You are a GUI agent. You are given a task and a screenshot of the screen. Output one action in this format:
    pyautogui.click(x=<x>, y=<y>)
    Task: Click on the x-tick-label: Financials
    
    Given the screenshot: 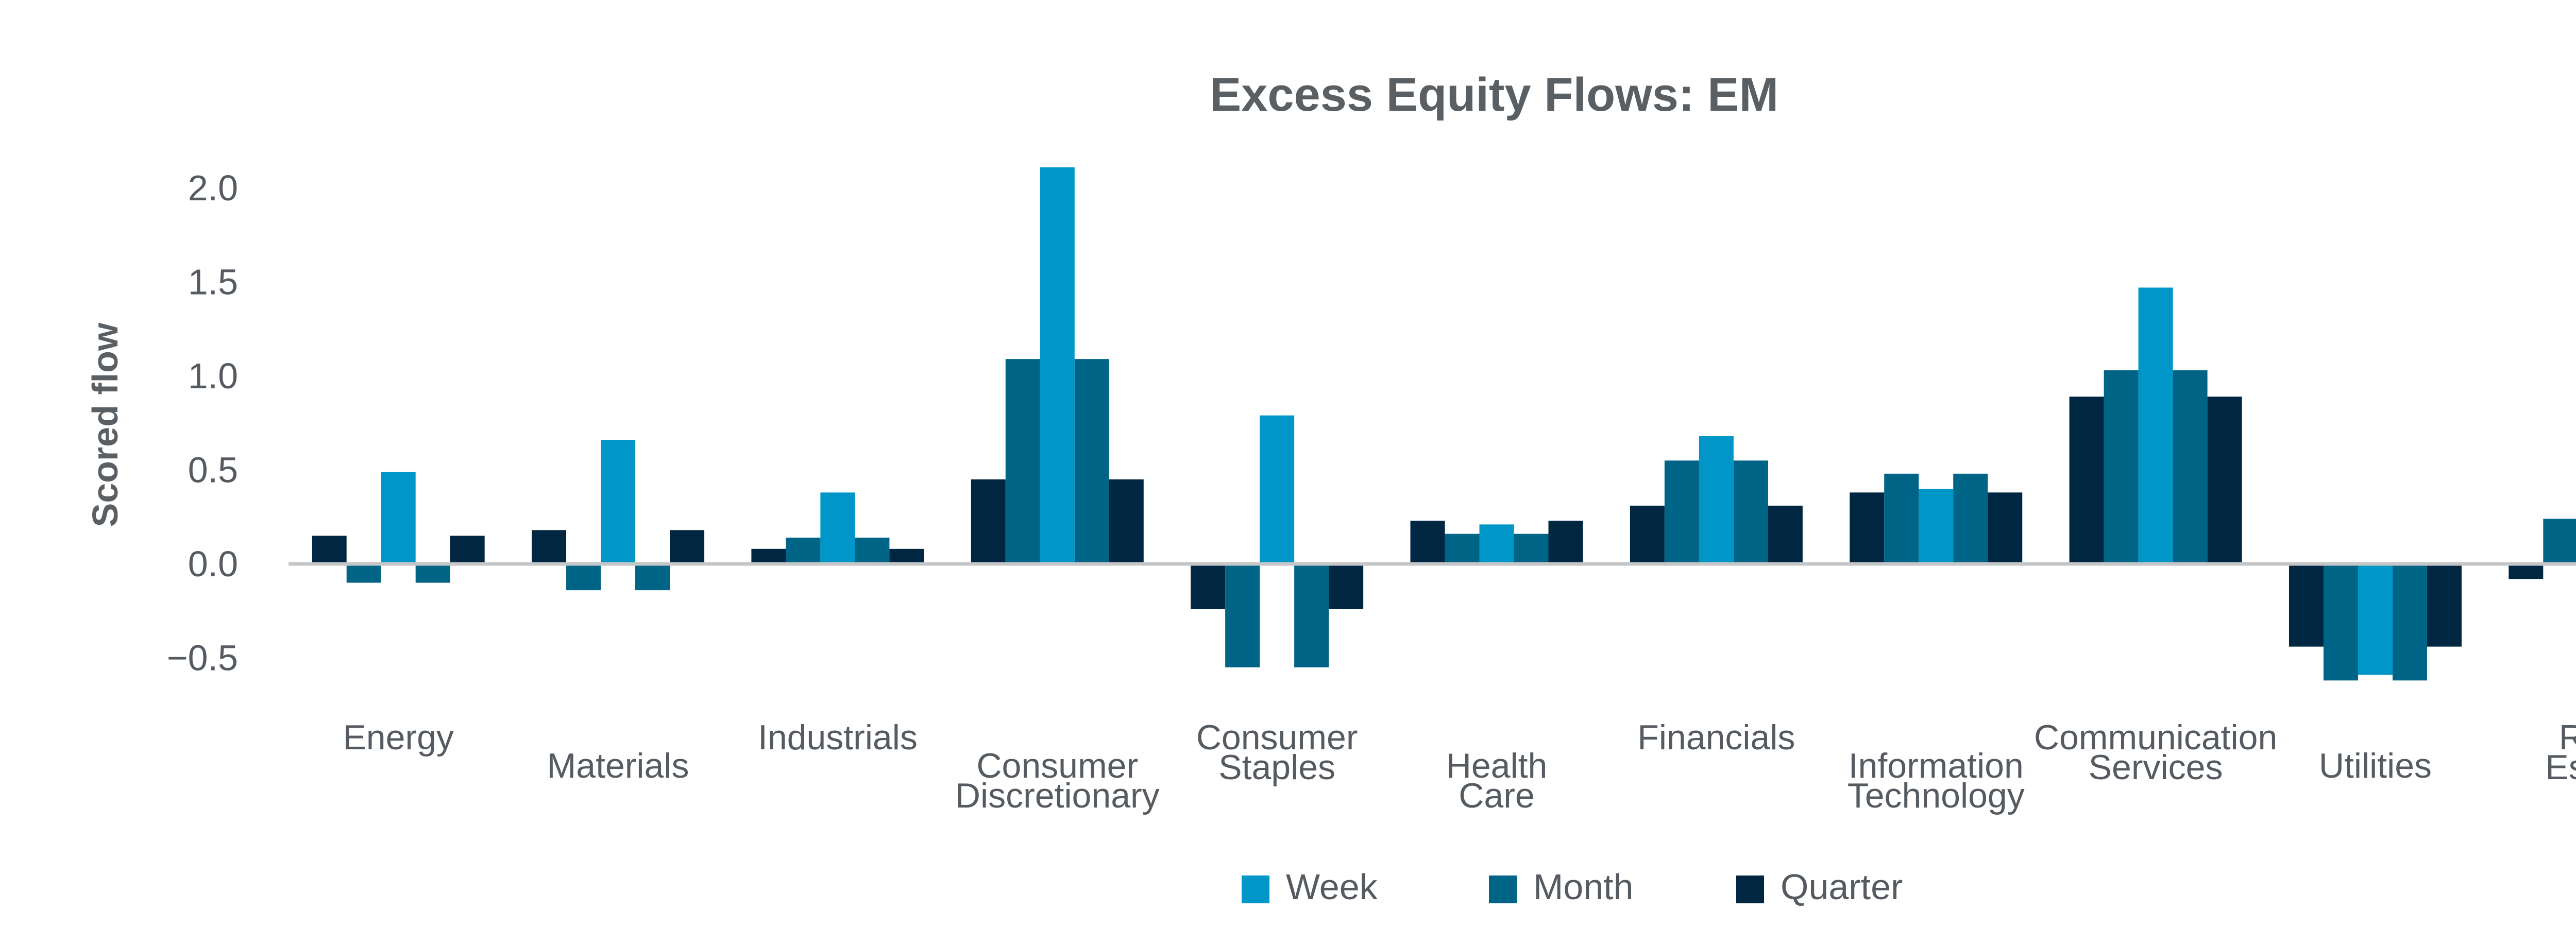 What is the action you would take?
    pyautogui.click(x=1716, y=737)
    